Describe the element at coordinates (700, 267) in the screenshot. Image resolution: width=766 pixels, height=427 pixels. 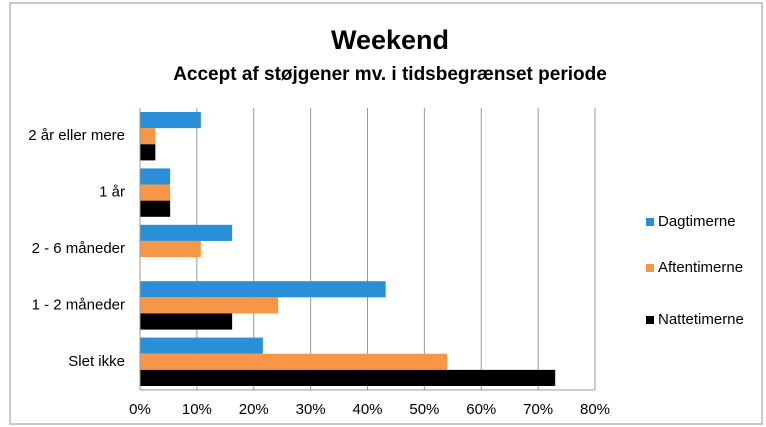
I see `legend-label: Aftentimerne` at that location.